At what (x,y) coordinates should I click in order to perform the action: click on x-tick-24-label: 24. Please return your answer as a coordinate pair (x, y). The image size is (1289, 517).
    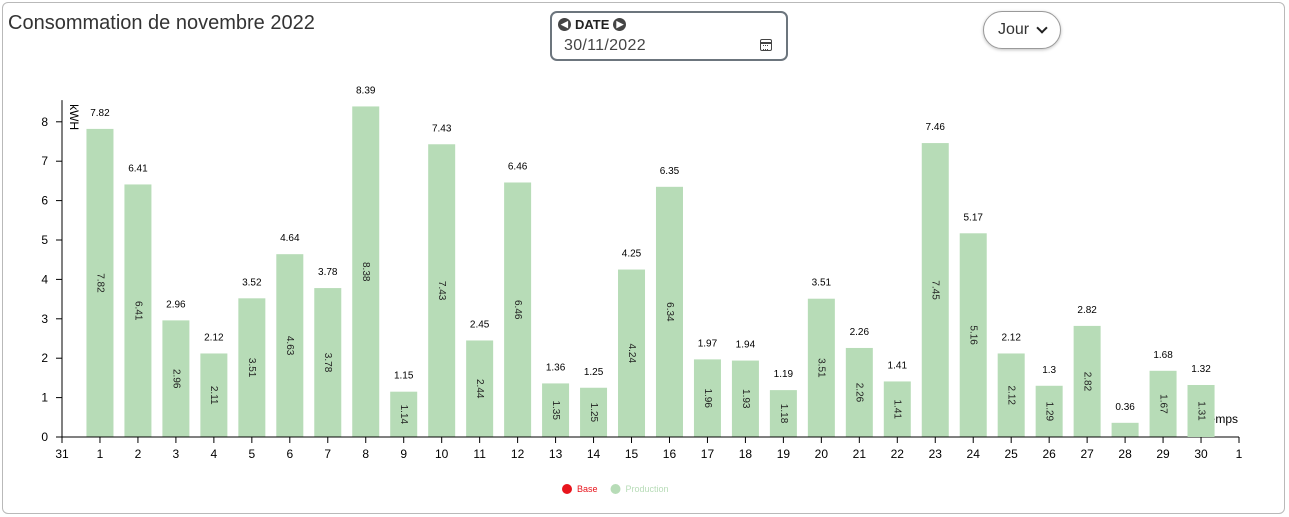
    Looking at the image, I should click on (974, 454).